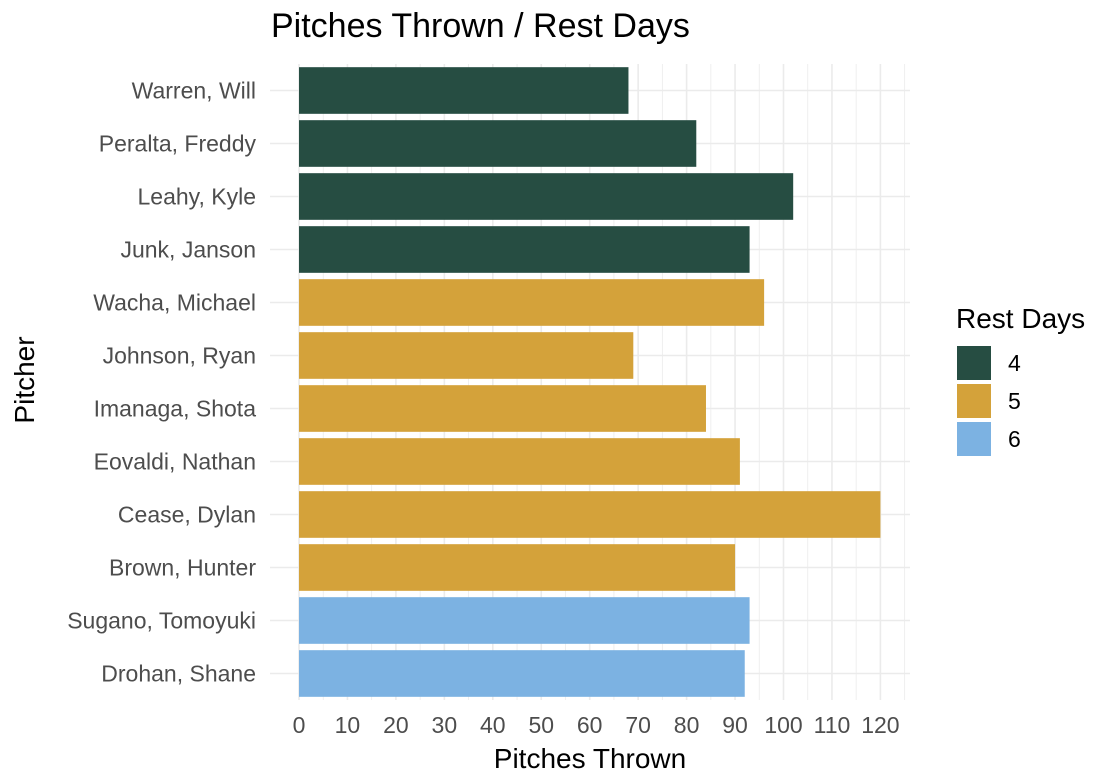  What do you see at coordinates (445, 725) in the screenshot?
I see `x-tick-label: 30` at bounding box center [445, 725].